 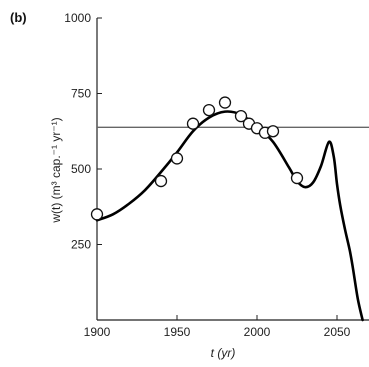 I want to click on x-axis-ticks: 1900 1950 2000 2050, so click(x=217, y=327).